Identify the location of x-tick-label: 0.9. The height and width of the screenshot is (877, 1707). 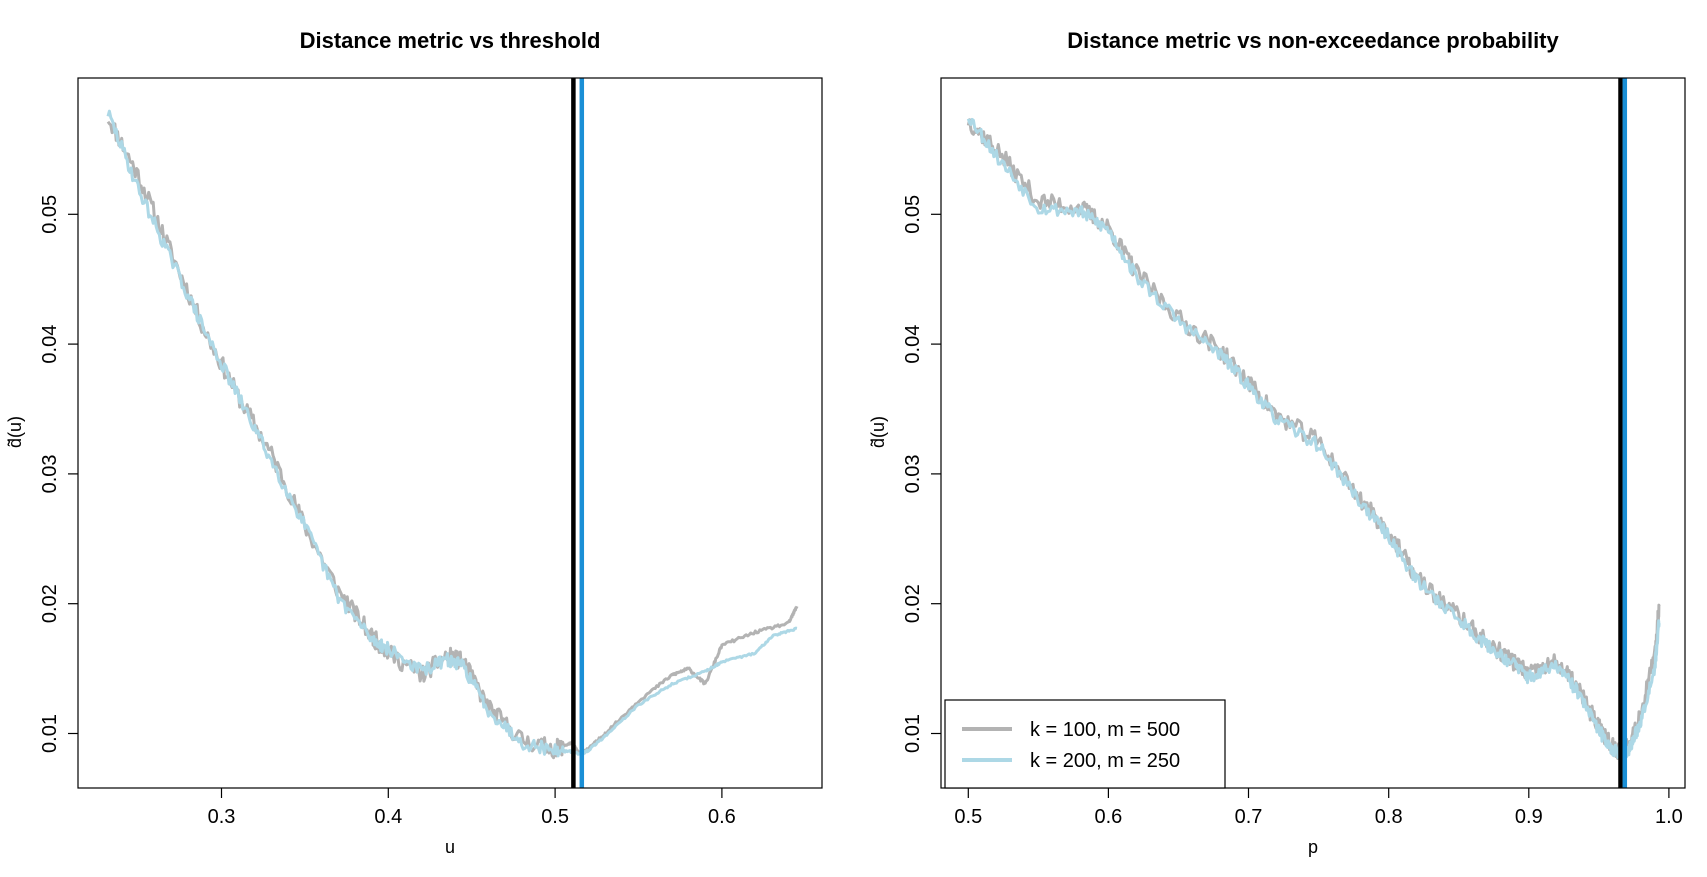
(1529, 817).